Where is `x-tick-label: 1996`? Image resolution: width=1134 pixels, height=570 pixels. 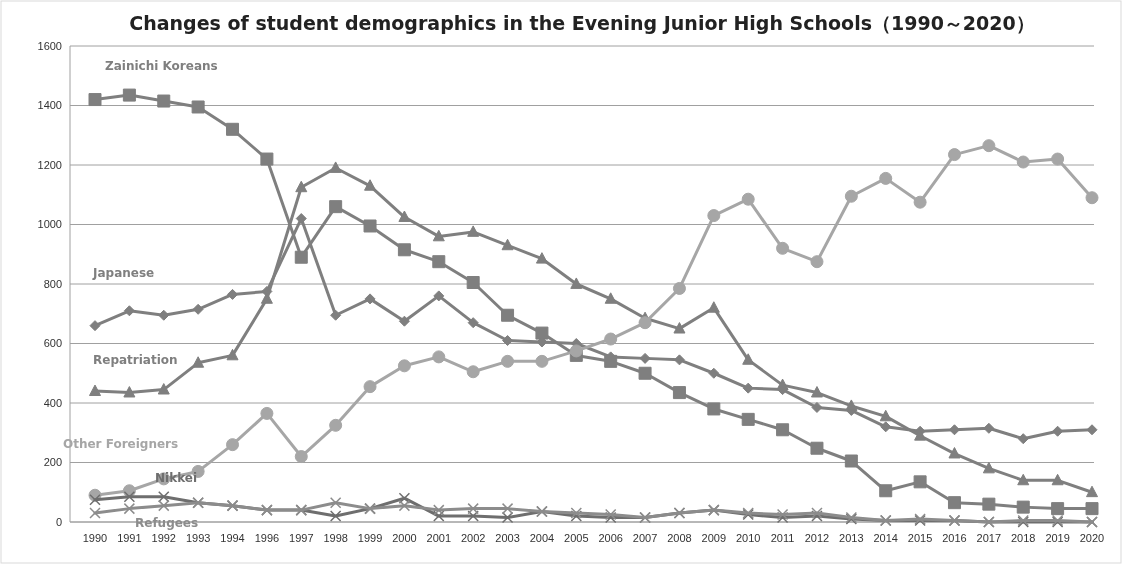 x-tick-label: 1996 is located at coordinates (267, 538).